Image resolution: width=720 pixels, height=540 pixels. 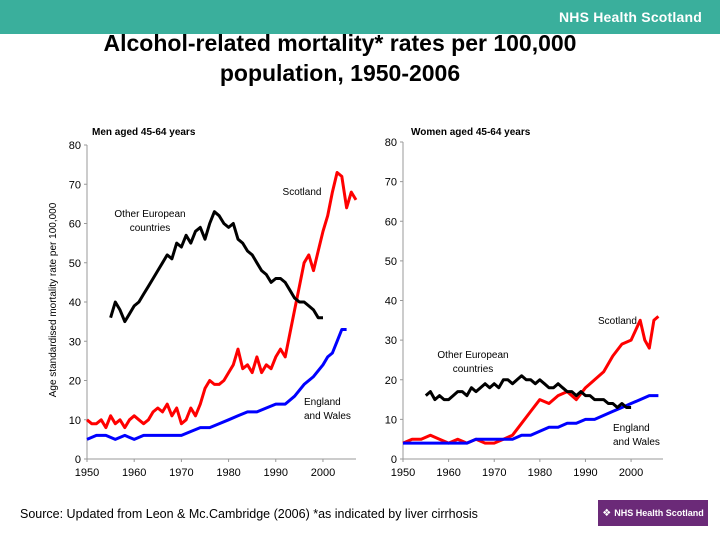 What do you see at coordinates (360, 17) in the screenshot?
I see `header-bar: NHS Health Scotland` at bounding box center [360, 17].